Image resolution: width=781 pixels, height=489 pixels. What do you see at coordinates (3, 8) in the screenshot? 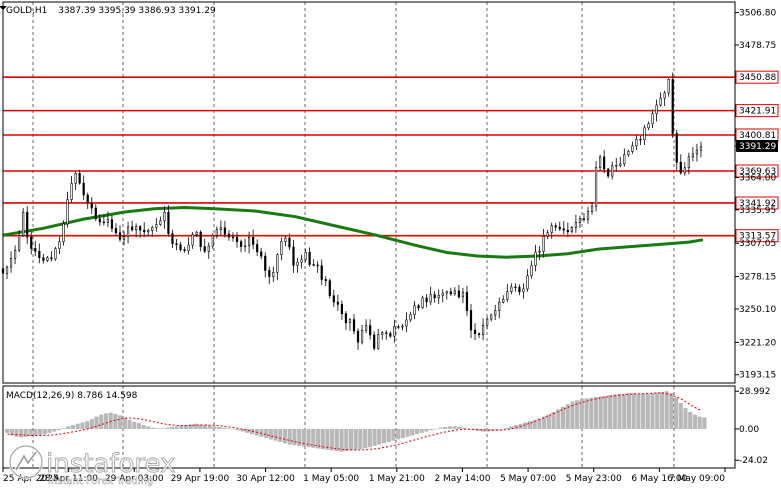
I see `chevron-down-icon` at bounding box center [3, 8].